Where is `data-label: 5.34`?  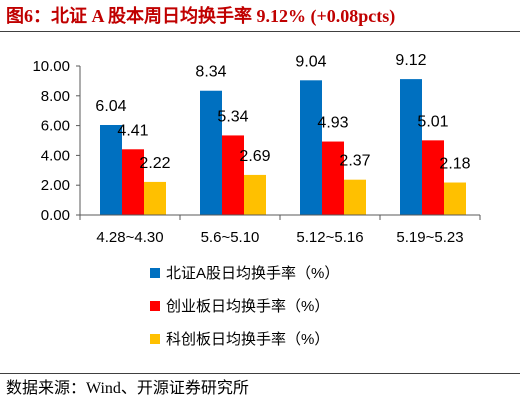 data-label: 5.34 is located at coordinates (232, 116).